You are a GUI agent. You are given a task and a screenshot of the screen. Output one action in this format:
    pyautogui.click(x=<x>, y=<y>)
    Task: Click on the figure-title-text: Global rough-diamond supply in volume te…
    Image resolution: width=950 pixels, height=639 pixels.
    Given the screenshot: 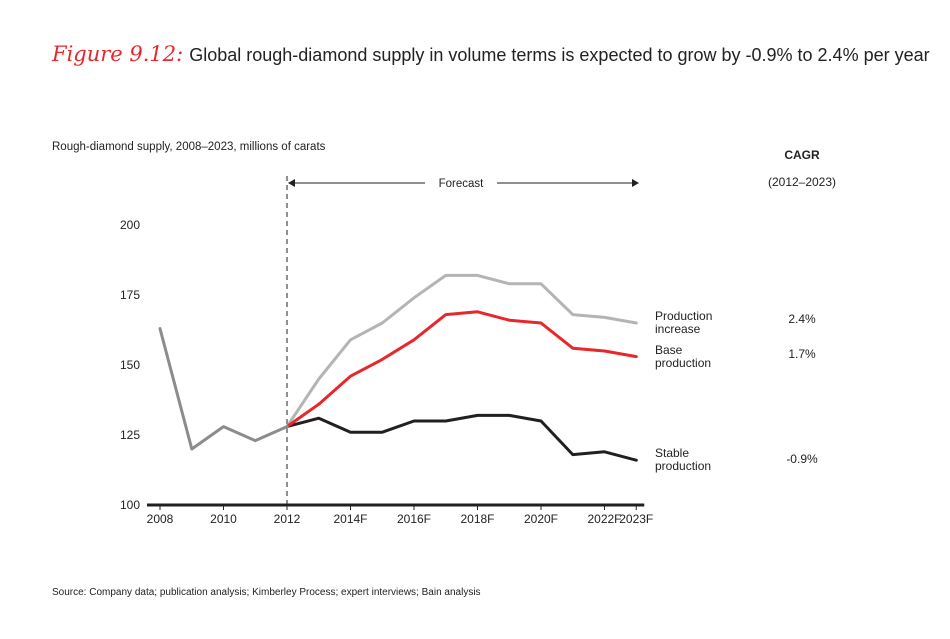 What is the action you would take?
    pyautogui.click(x=559, y=55)
    